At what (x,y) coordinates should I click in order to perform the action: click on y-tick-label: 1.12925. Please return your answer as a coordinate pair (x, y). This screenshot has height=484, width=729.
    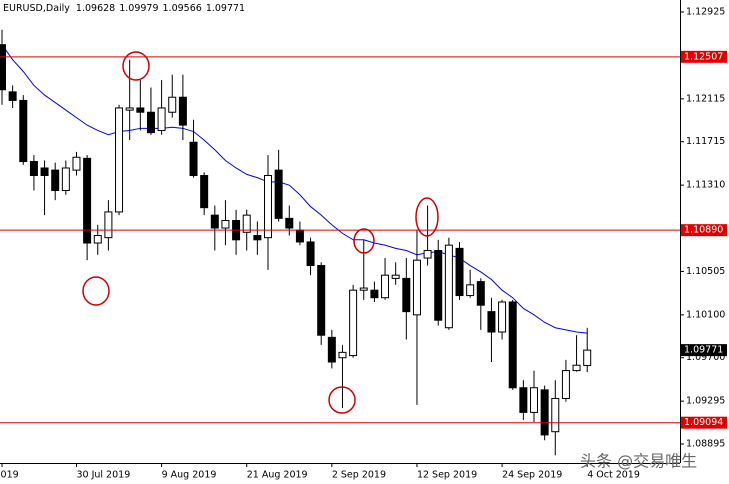
    Looking at the image, I should click on (705, 12).